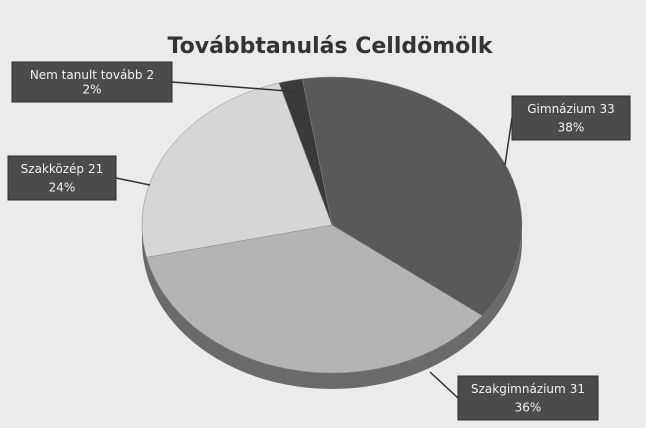 The width and height of the screenshot is (646, 428). What do you see at coordinates (577, 389) in the screenshot?
I see `count-label: 31` at bounding box center [577, 389].